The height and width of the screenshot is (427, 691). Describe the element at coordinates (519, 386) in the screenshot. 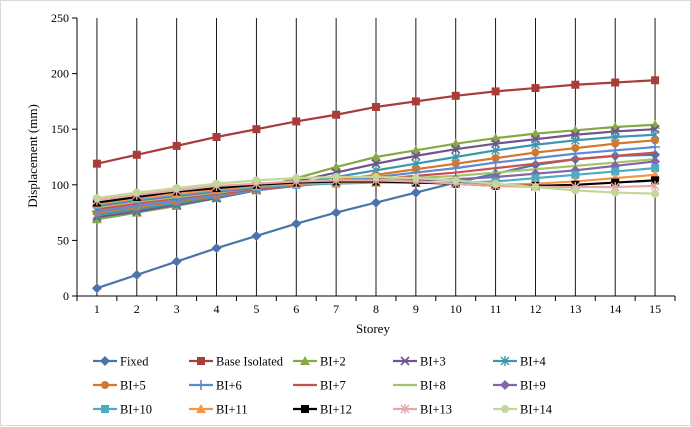

I see `legend-item: BI+9` at that location.